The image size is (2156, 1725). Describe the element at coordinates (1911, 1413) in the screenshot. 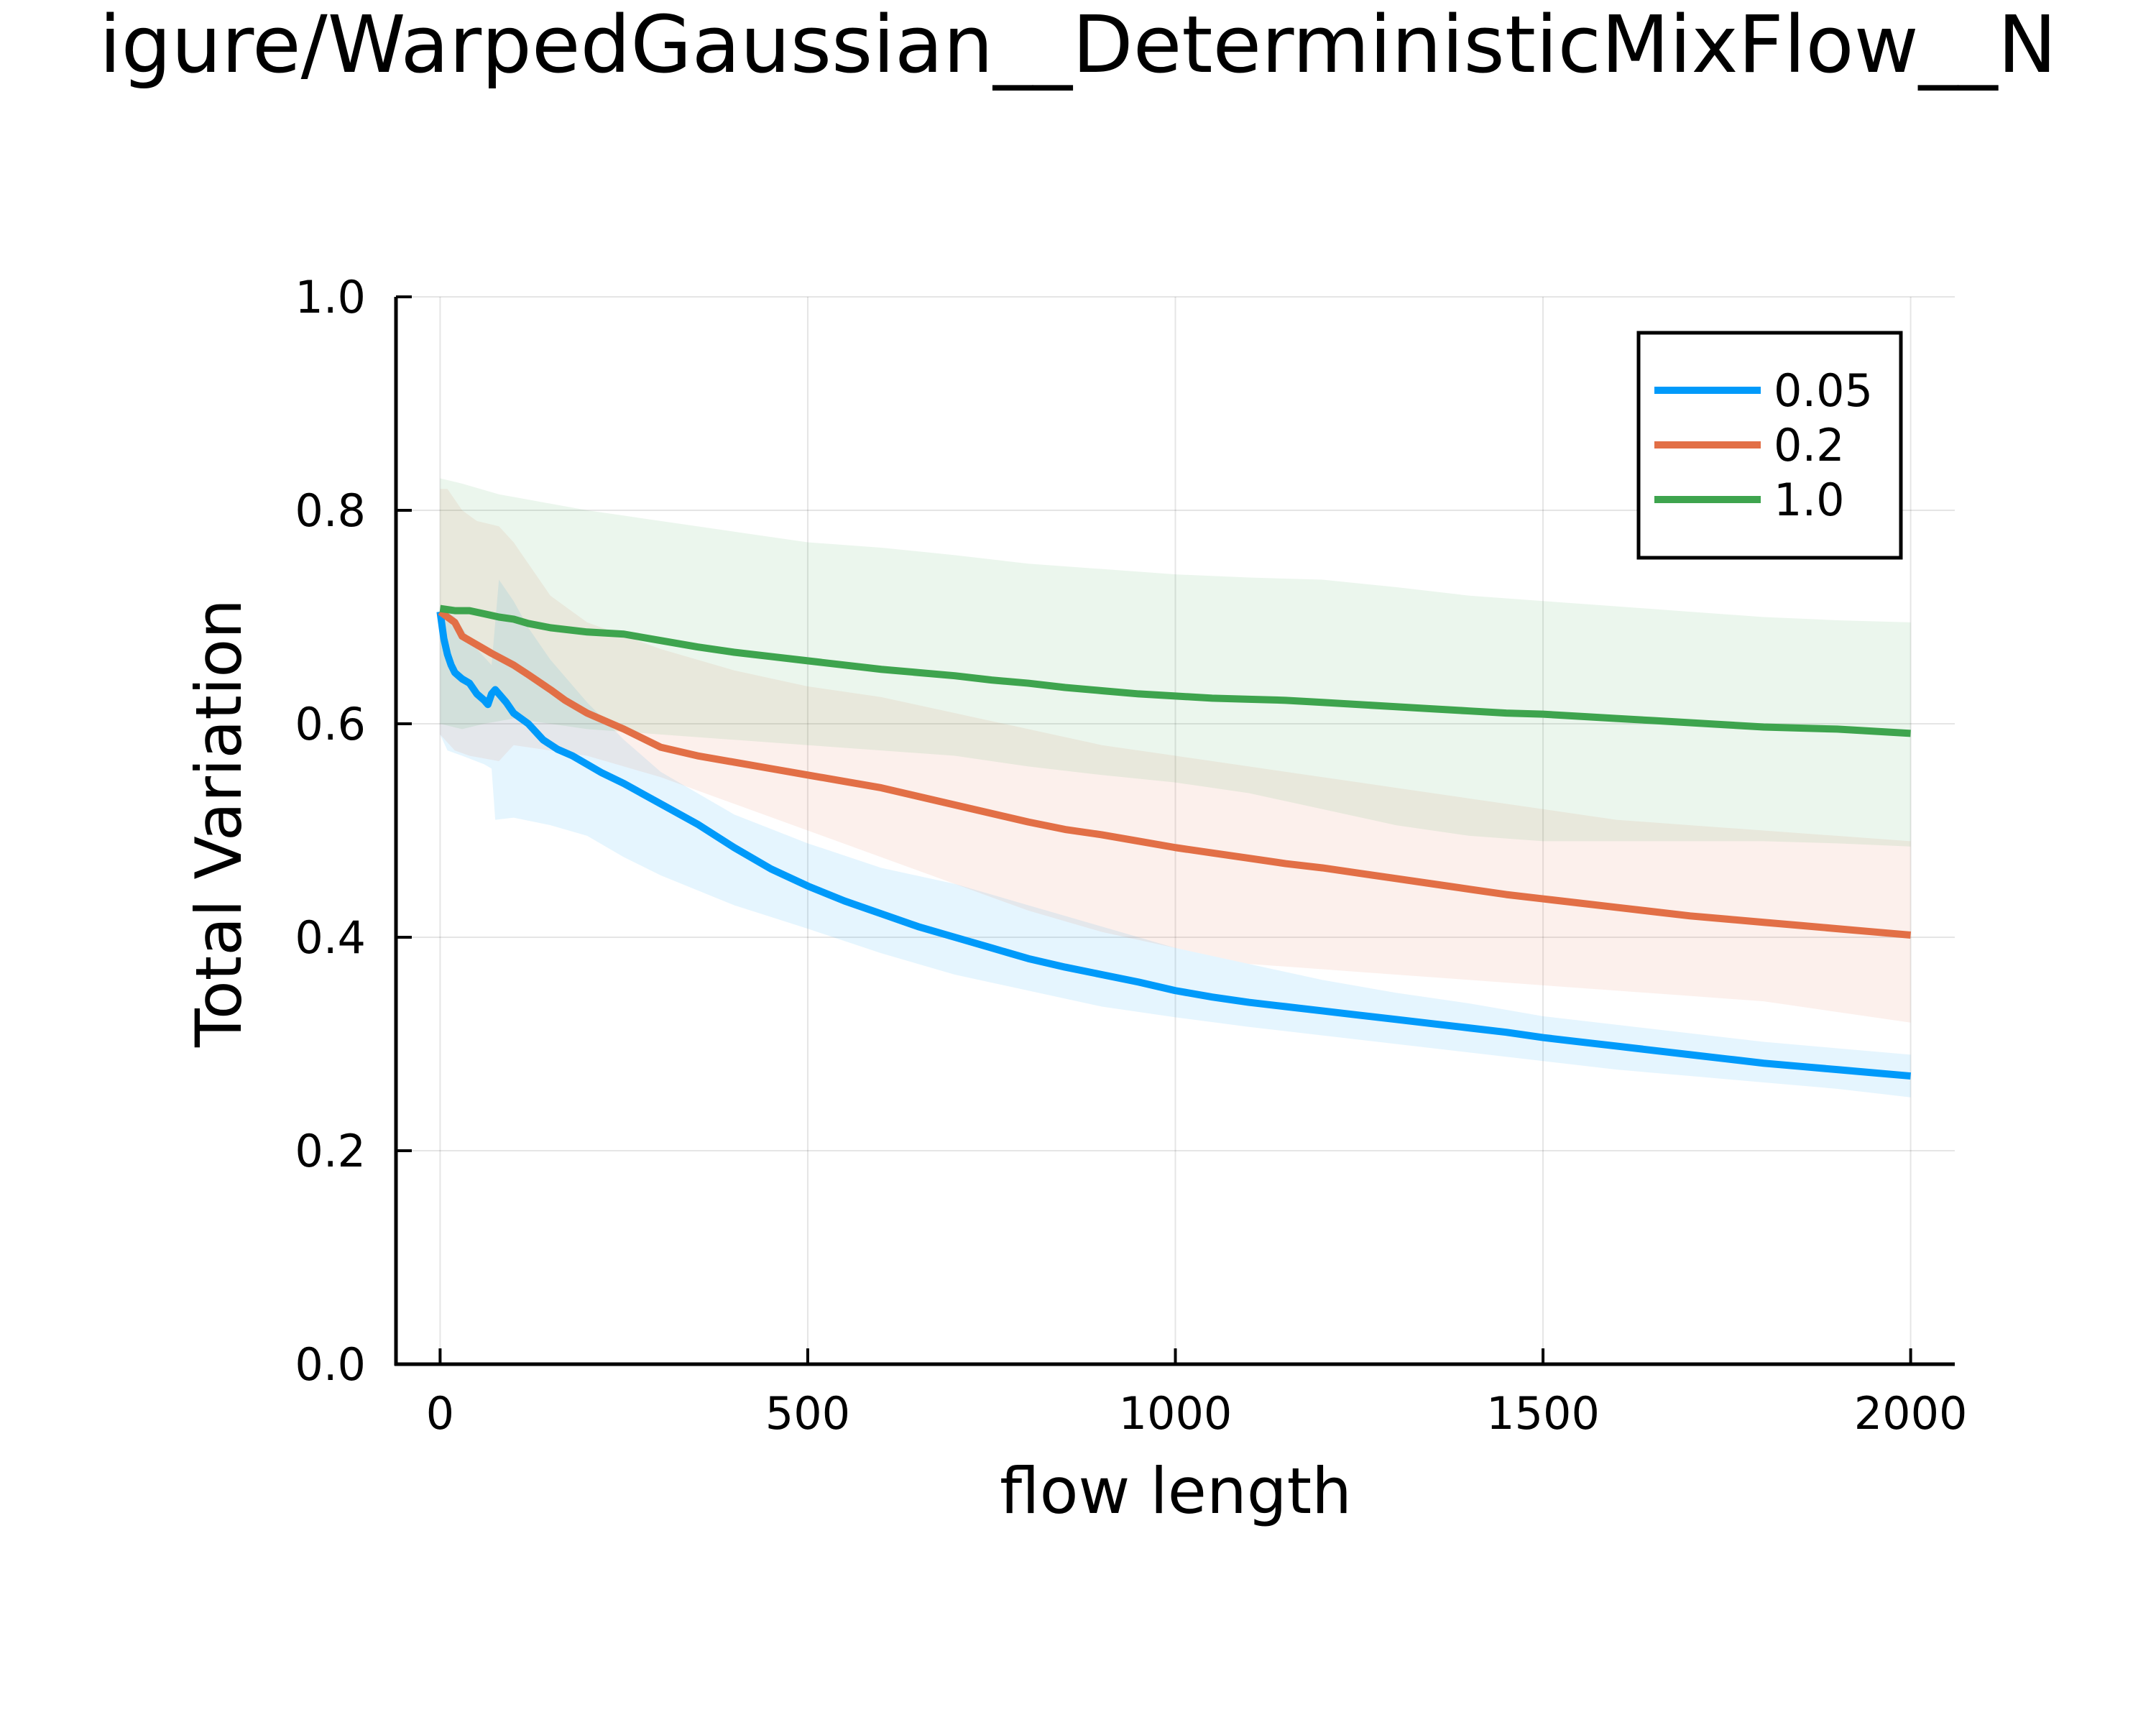

I see `x-tick-label: 2000` at that location.